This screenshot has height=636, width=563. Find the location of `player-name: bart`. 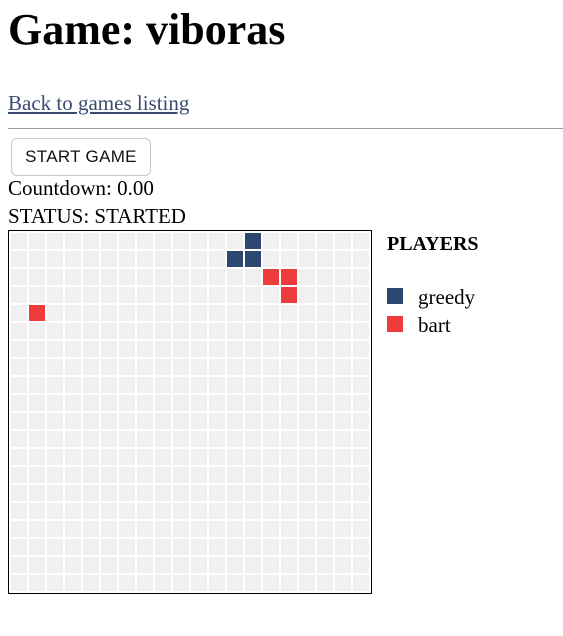

player-name: bart is located at coordinates (434, 325).